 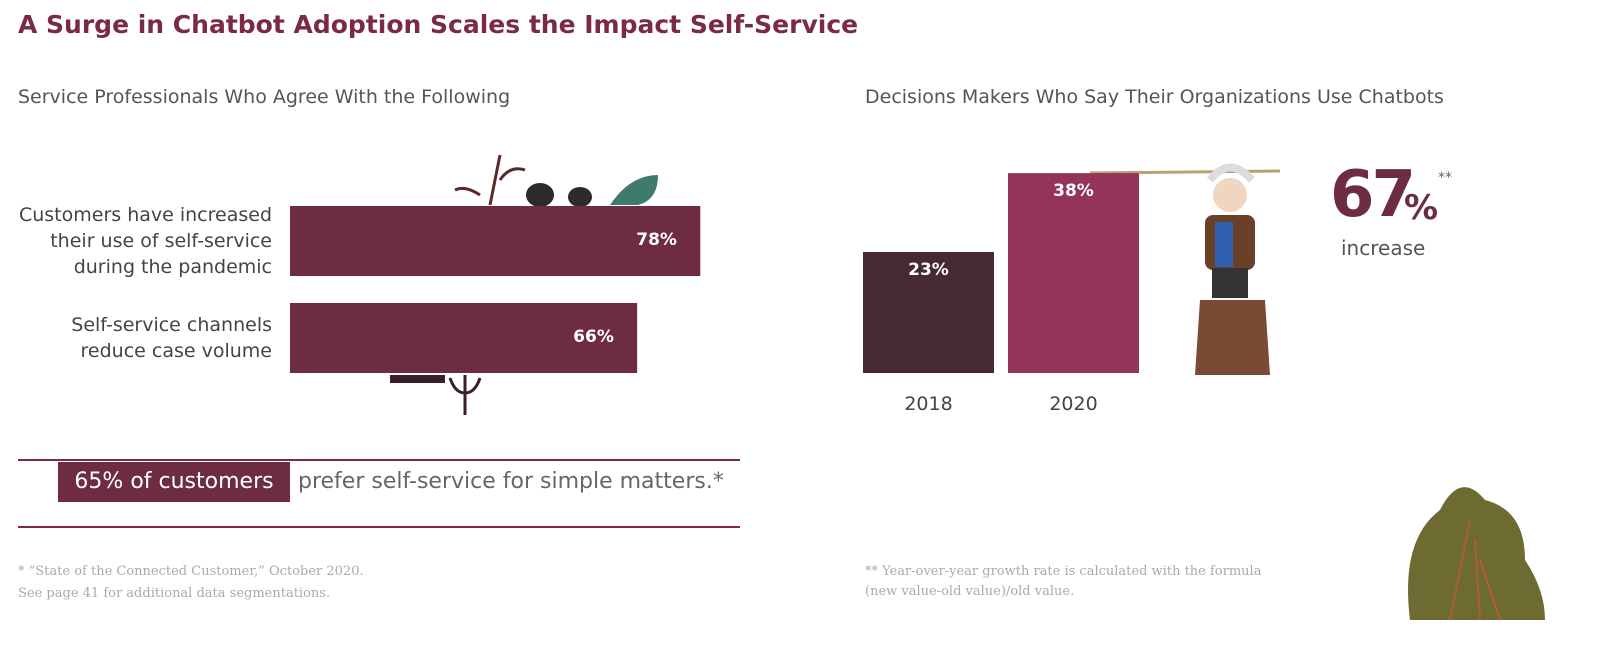 What do you see at coordinates (1073, 404) in the screenshot?
I see `x-tick-label: 2020` at bounding box center [1073, 404].